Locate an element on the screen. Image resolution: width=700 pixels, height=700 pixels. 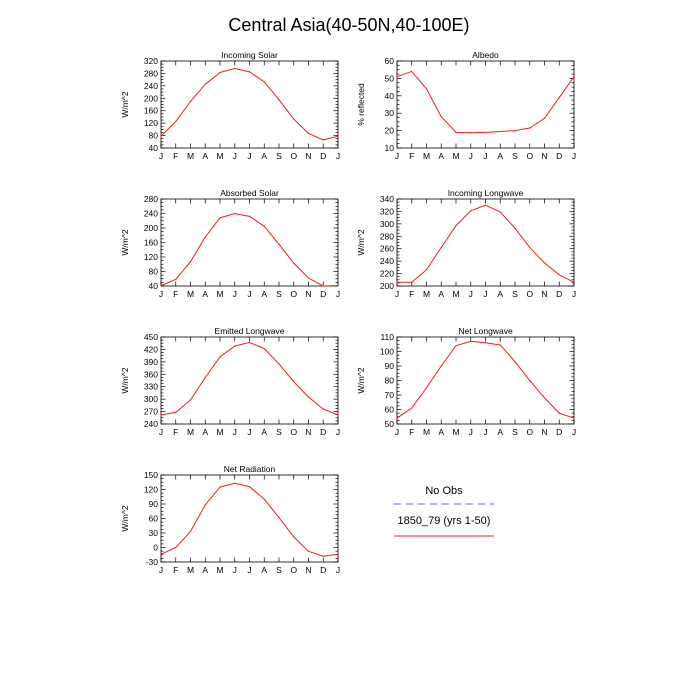
y-tick-label: 280 is located at coordinates (387, 236).